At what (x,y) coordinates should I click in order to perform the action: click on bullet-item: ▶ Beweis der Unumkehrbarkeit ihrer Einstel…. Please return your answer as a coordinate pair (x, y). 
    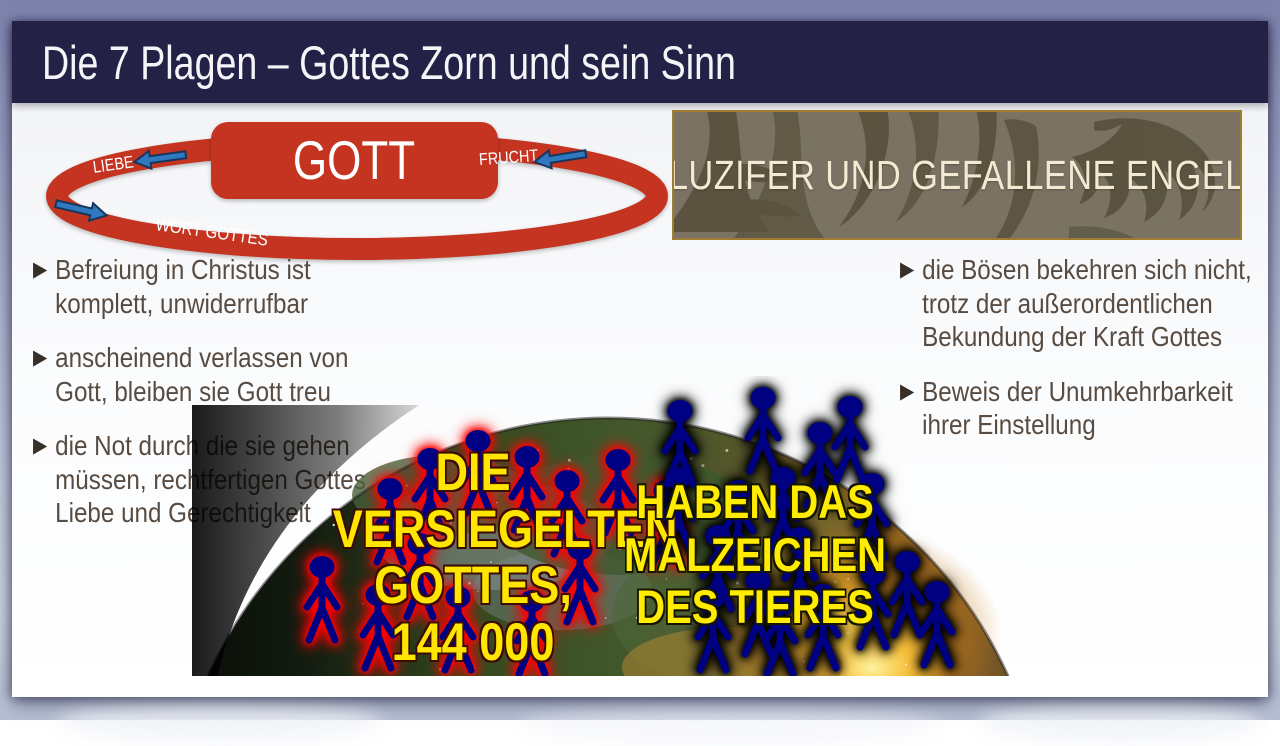
    Looking at the image, I should click on (1085, 408).